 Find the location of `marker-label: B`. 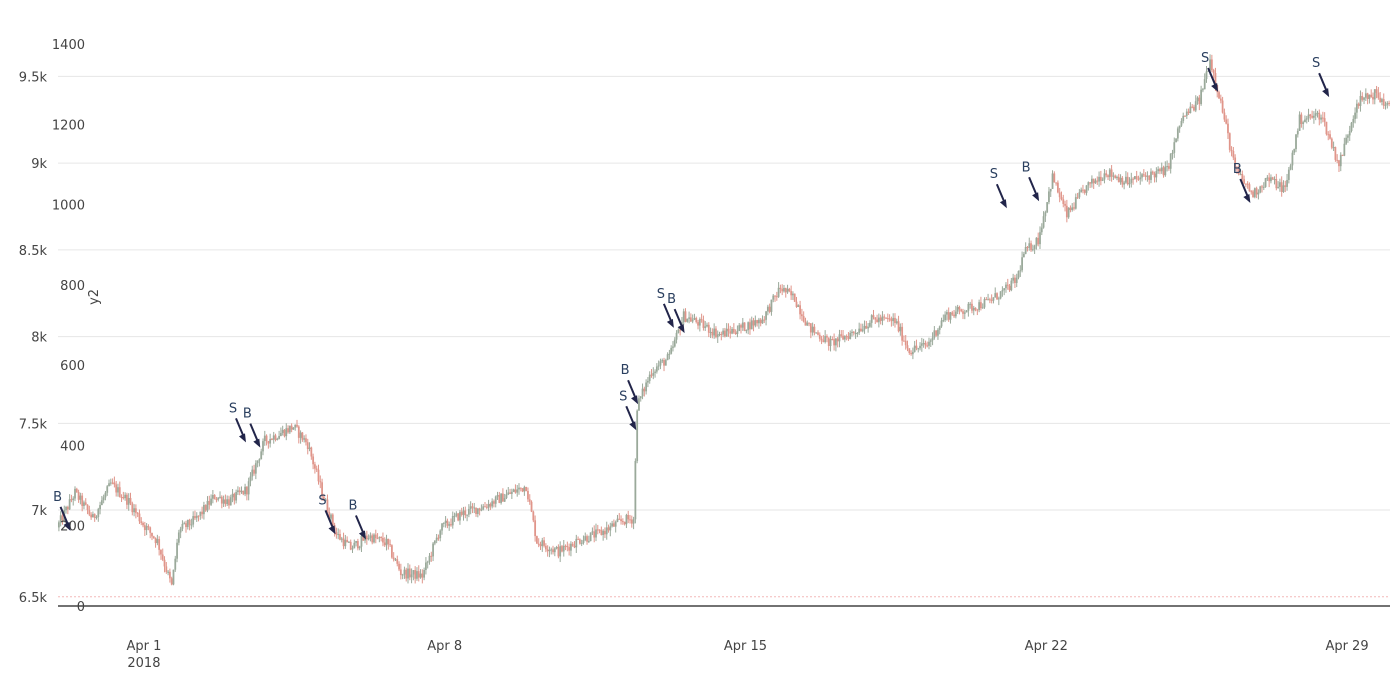

marker-label: B is located at coordinates (247, 414).